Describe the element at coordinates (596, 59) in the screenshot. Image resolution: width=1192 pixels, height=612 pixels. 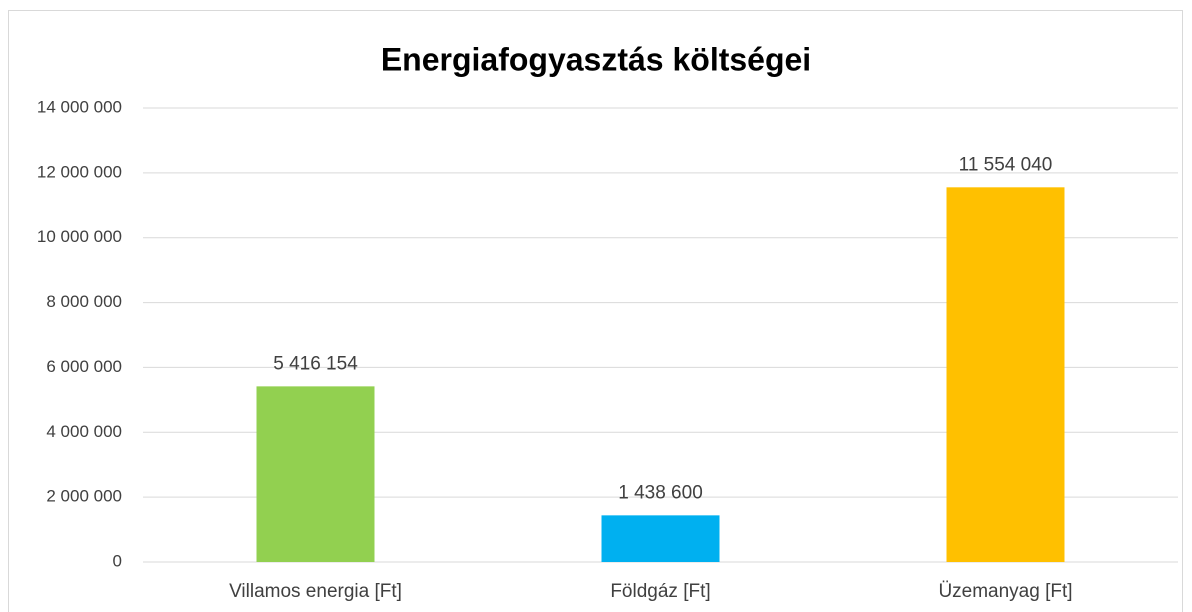
I see `chart-title: Energiafogyasztás költségei` at that location.